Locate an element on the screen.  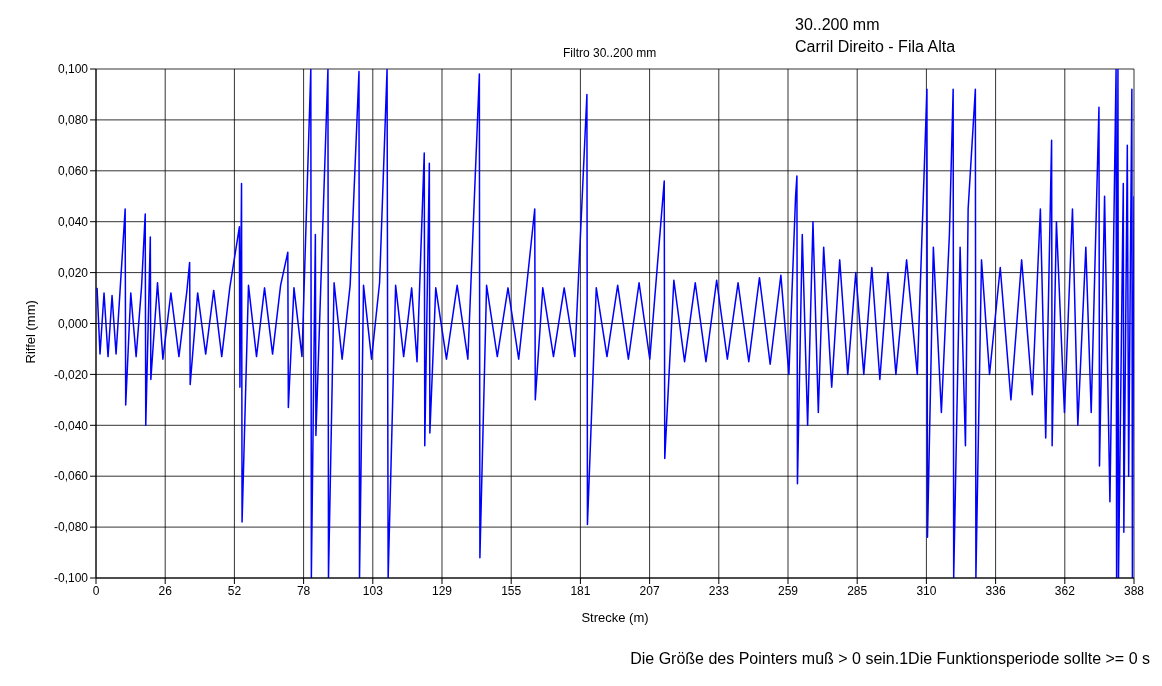
x-tick-label: 259 is located at coordinates (788, 590).